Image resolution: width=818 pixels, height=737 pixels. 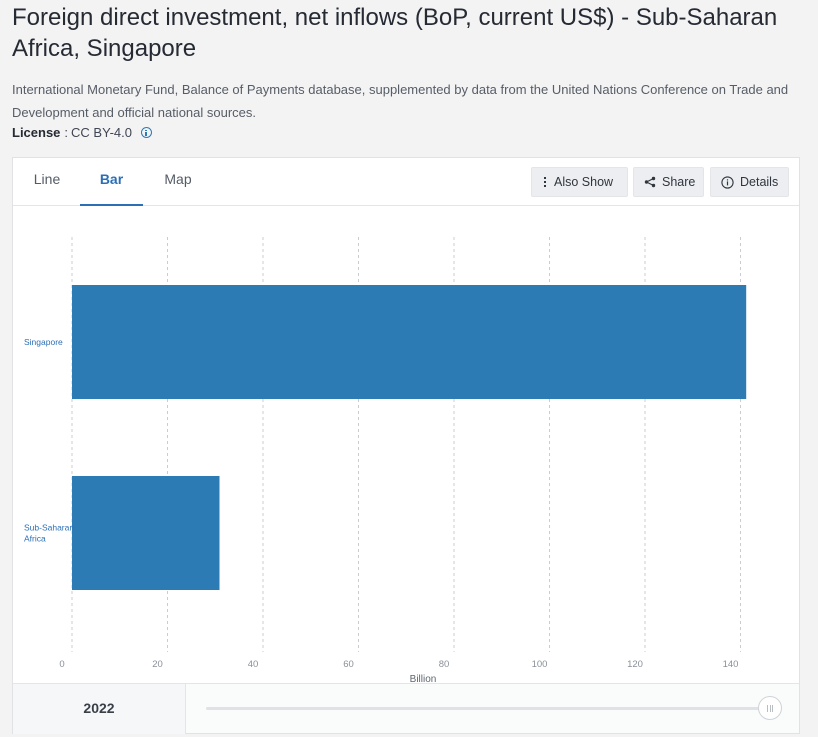 I want to click on x-tick-label: 80, so click(x=444, y=664).